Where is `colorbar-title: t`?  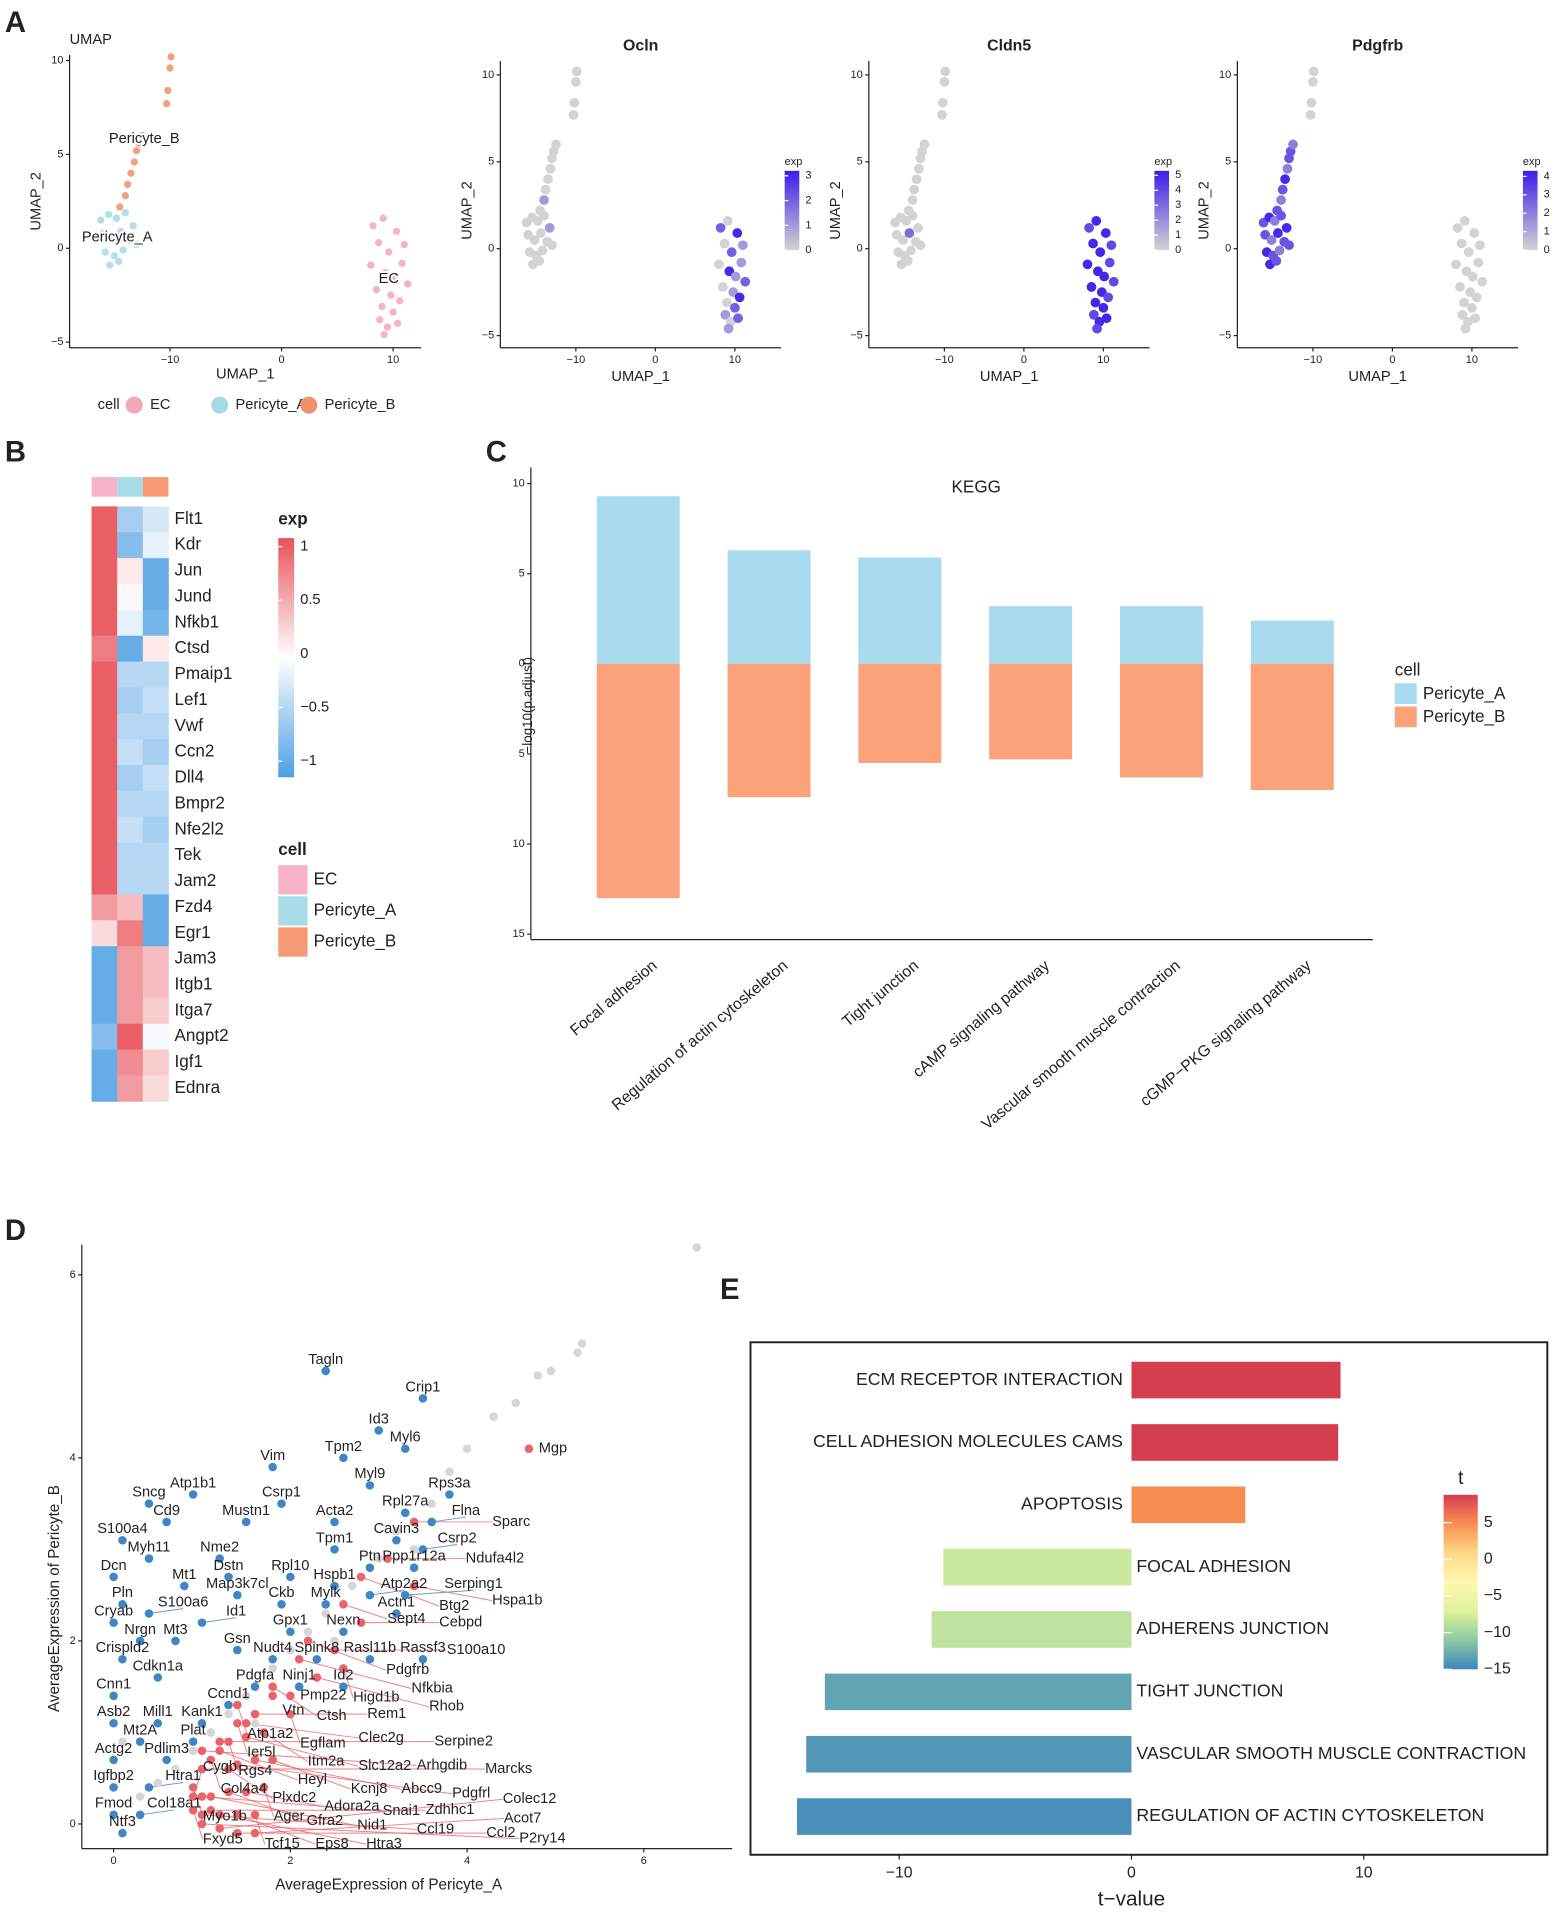
colorbar-title: t is located at coordinates (1461, 1478).